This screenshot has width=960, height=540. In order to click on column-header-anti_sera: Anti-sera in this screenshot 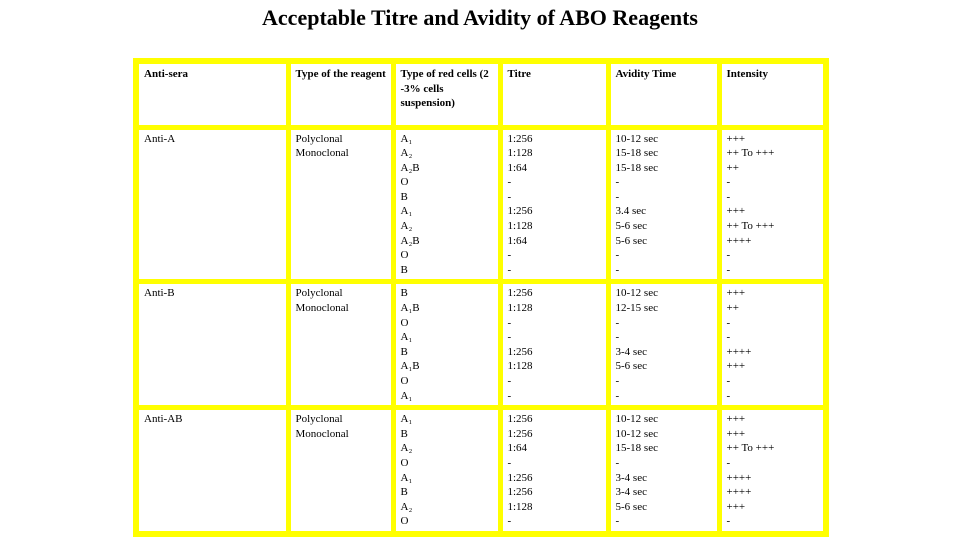, I will do `click(212, 94)`.